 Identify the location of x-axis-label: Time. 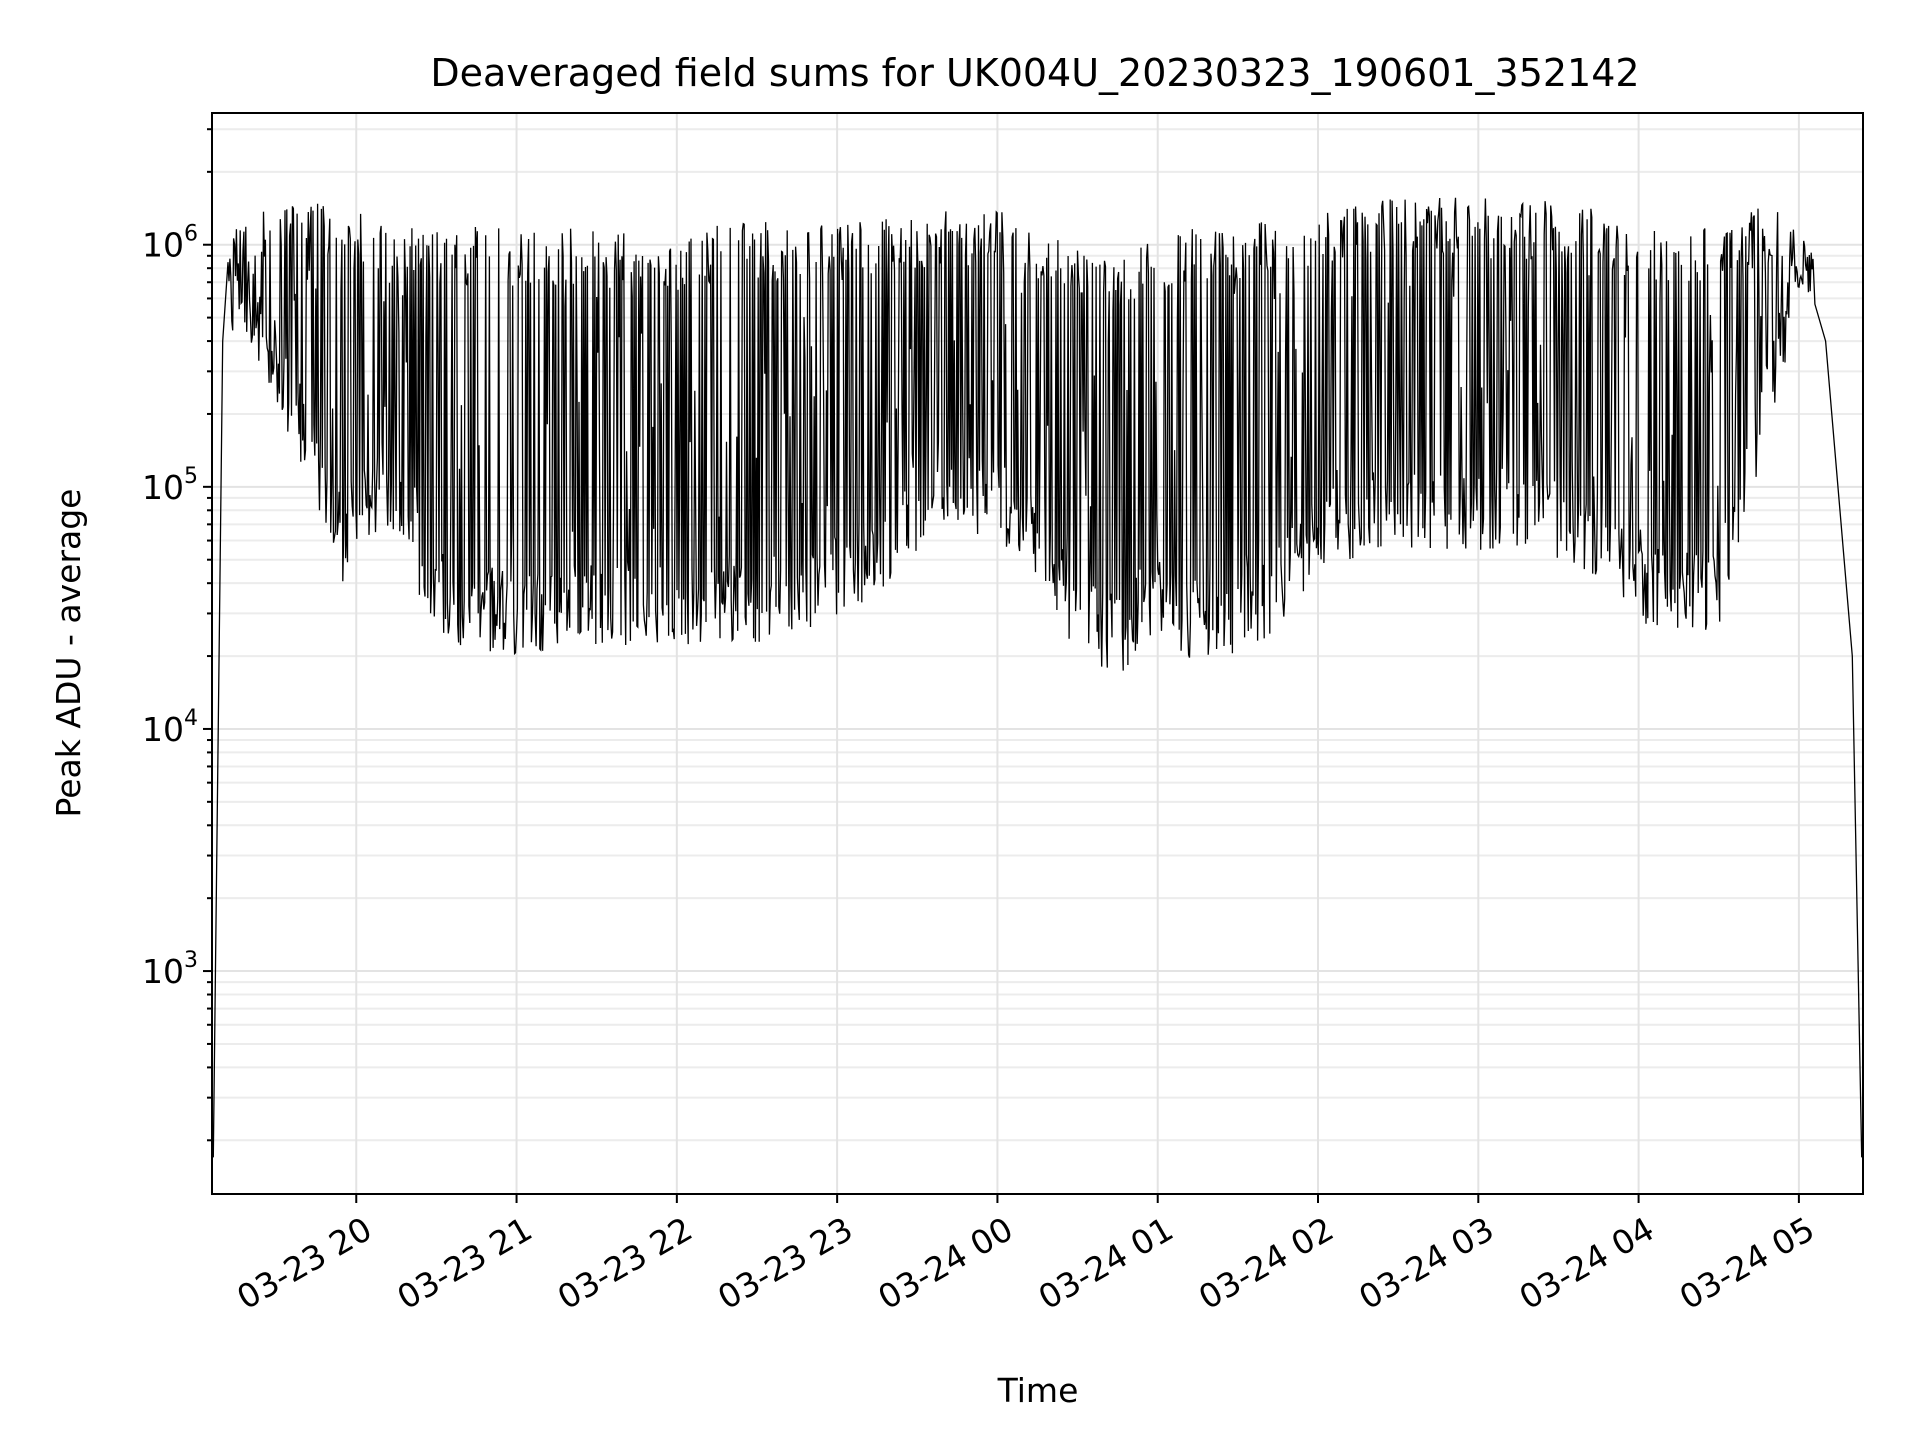
(1038, 1390).